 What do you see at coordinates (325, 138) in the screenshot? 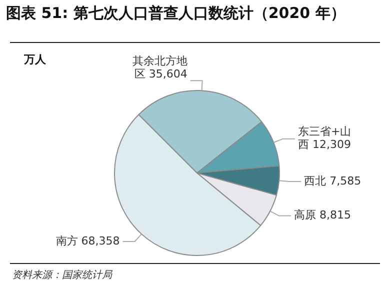
I see `slice-label: 东三省+山西 12,309` at bounding box center [325, 138].